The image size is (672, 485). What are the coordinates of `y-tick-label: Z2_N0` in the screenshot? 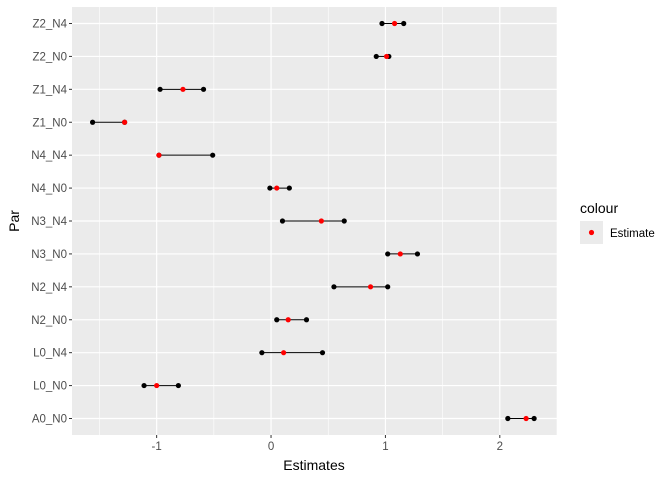 It's located at (49, 57).